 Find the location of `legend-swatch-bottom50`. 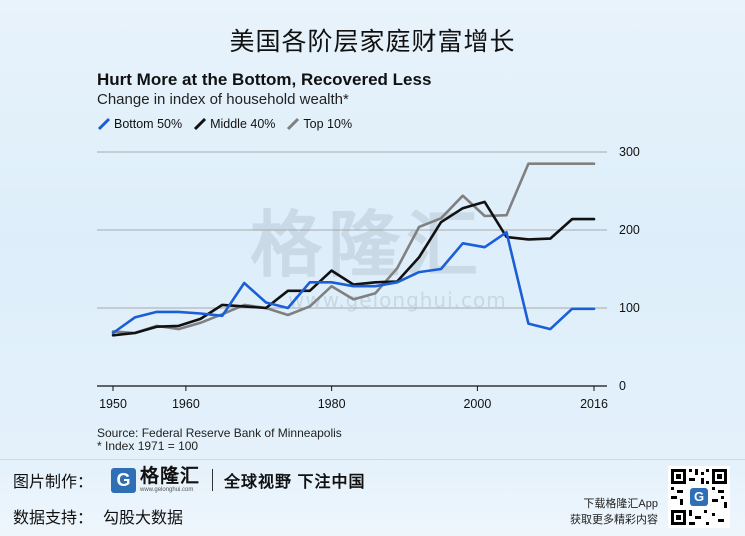

legend-swatch-bottom50 is located at coordinates (104, 124).